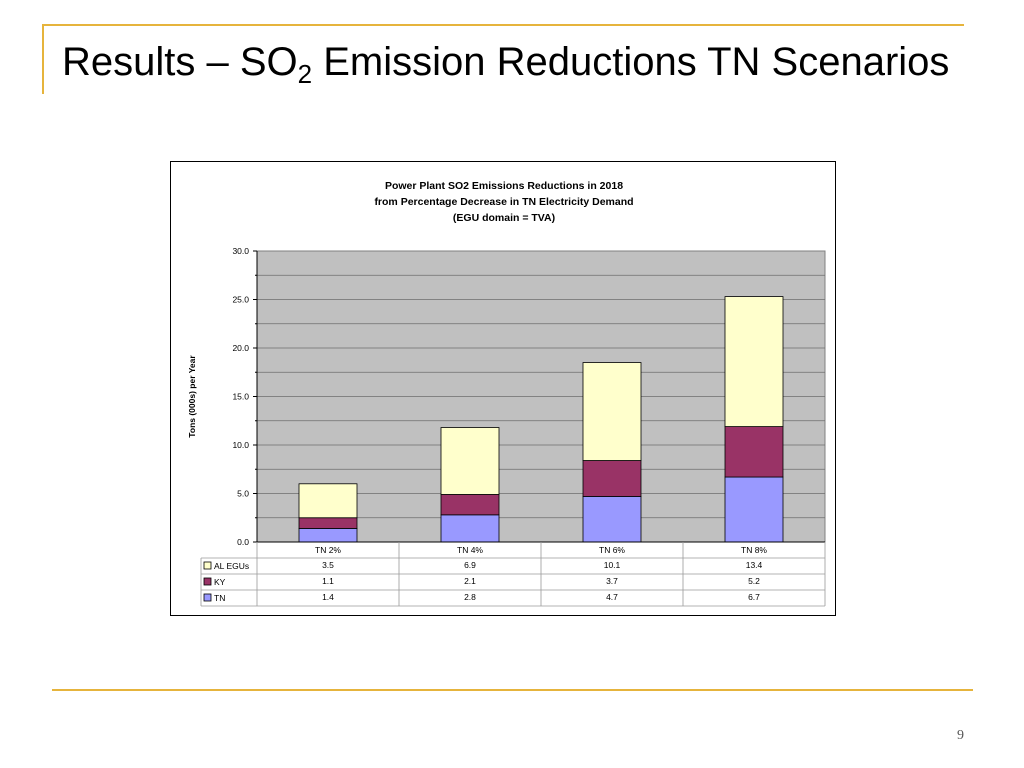 The image size is (1024, 768). Describe the element at coordinates (504, 218) in the screenshot. I see `chart-title-line-3: (EGU domain = TVA)` at that location.